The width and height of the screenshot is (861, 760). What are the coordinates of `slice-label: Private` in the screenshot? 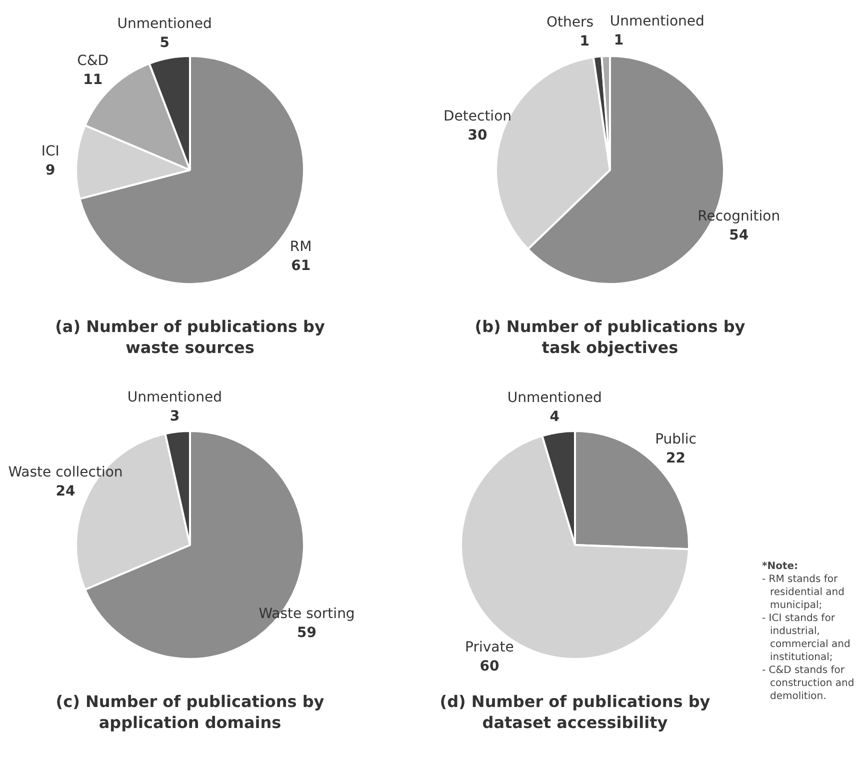 It's located at (489, 647).